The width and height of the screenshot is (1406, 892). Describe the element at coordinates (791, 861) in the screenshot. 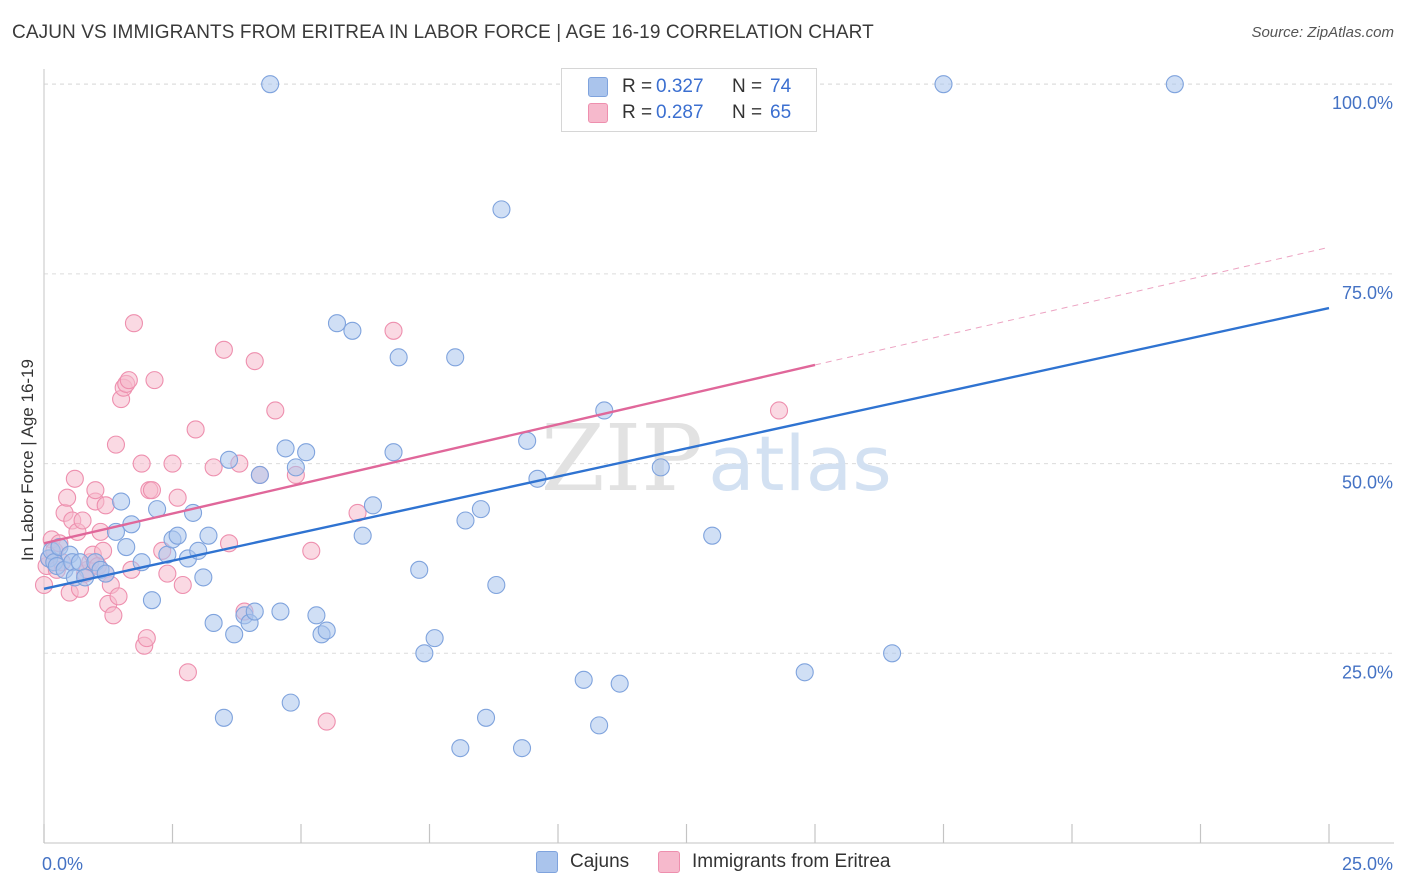

I see `legend-label-eritrea: Immigrants from Eritrea` at that location.